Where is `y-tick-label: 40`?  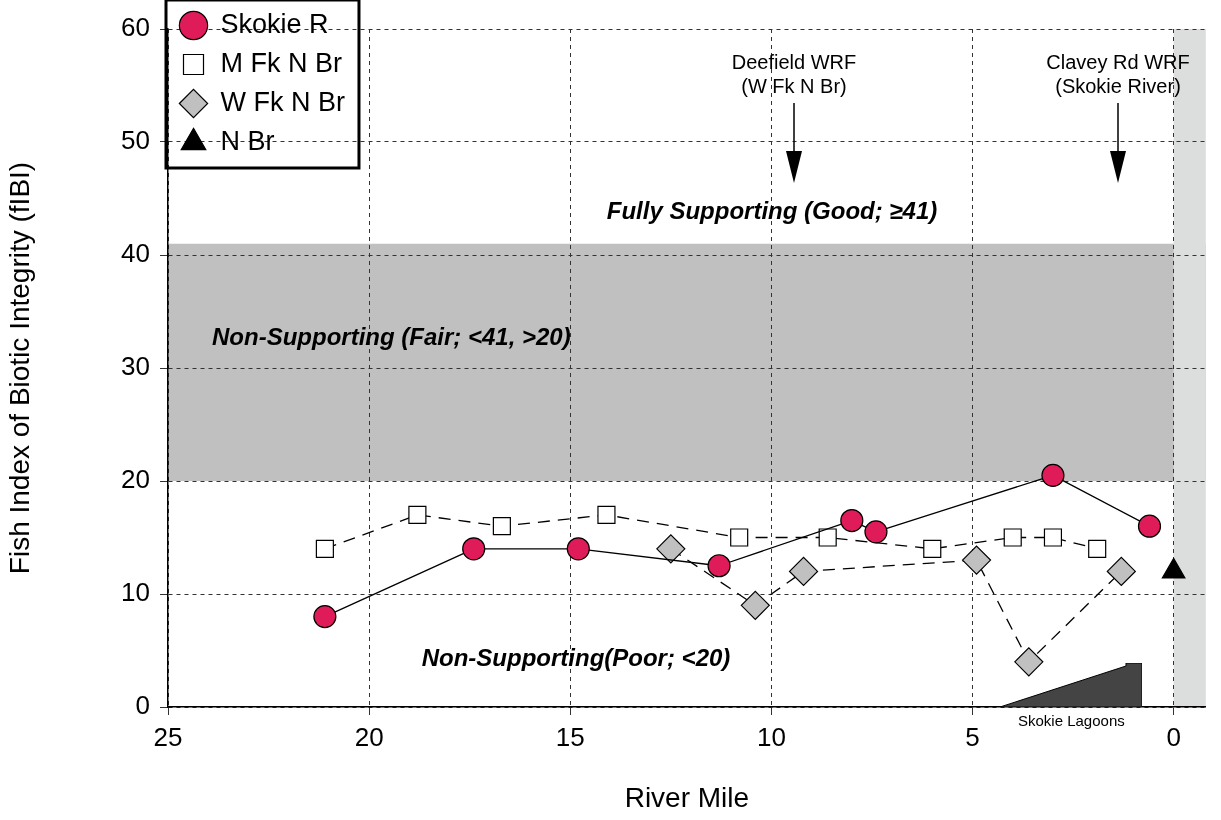 y-tick-label: 40 is located at coordinates (135, 253).